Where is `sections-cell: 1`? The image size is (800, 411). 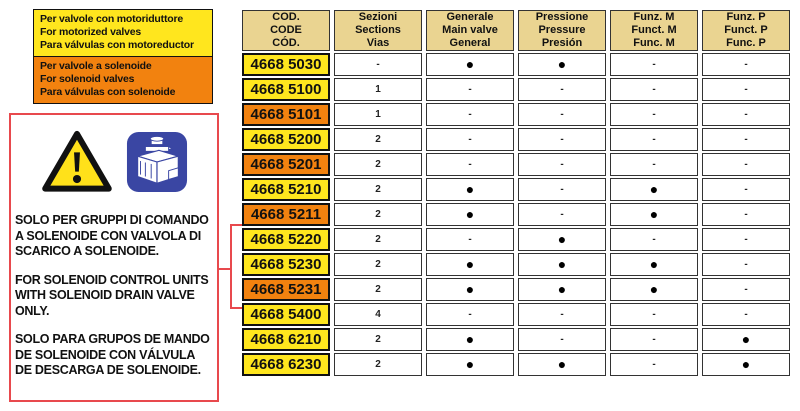 sections-cell: 1 is located at coordinates (378, 114).